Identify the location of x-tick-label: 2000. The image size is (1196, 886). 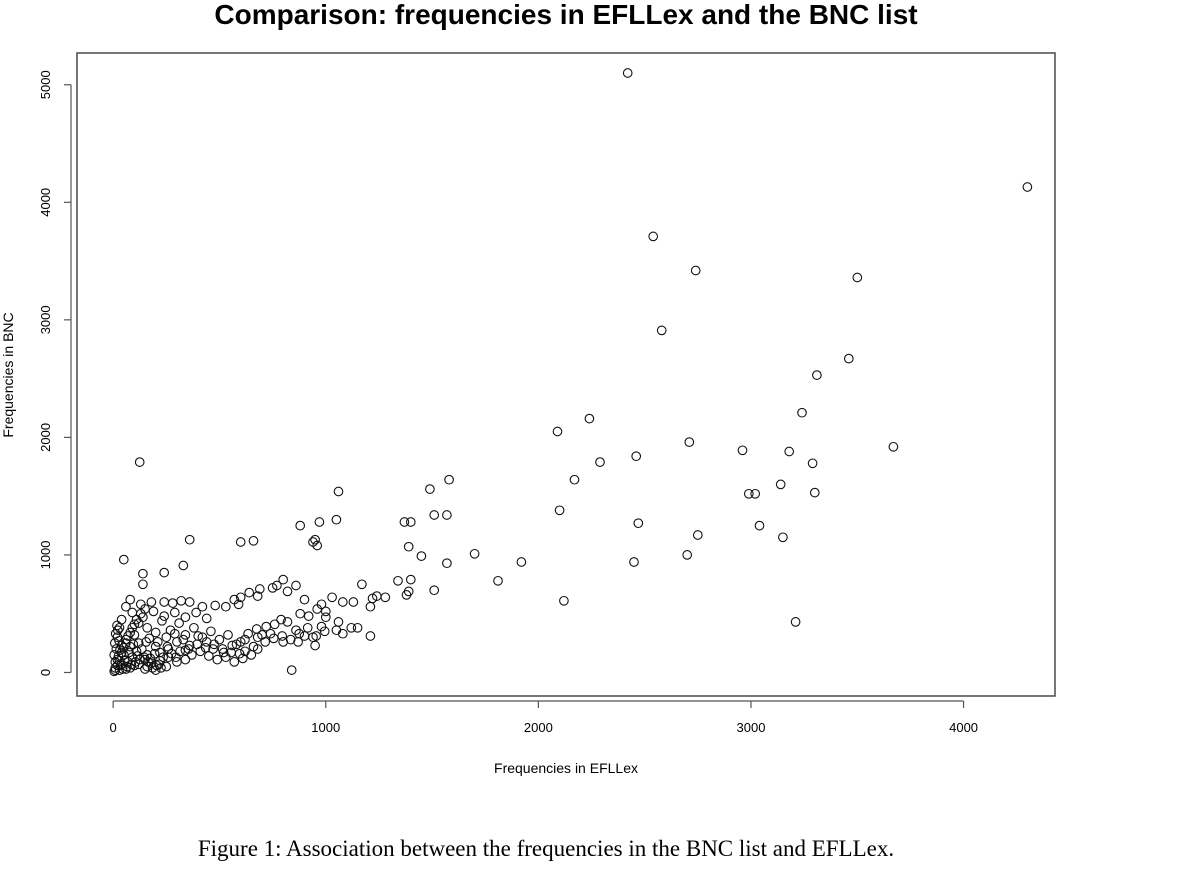
(538, 727).